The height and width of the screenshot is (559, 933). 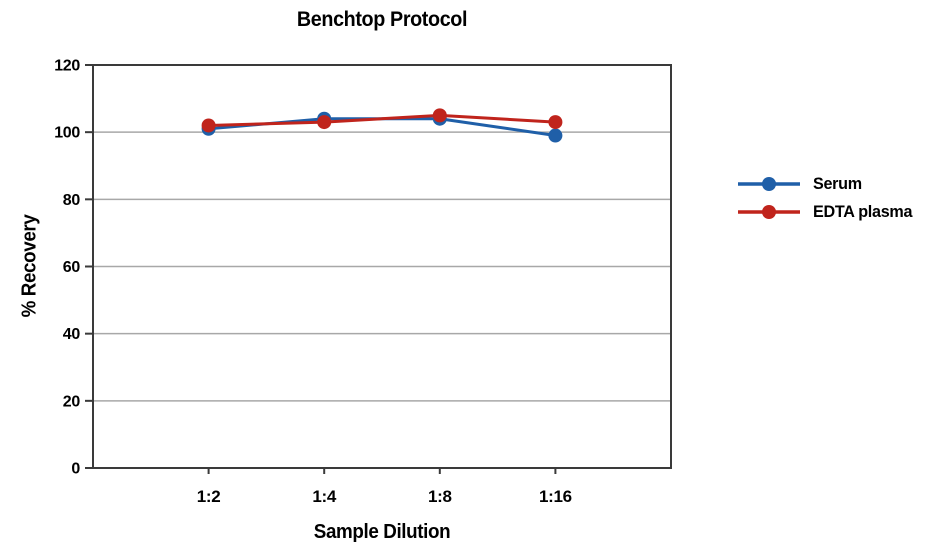 What do you see at coordinates (75, 469) in the screenshot?
I see `y-tick-label: 0` at bounding box center [75, 469].